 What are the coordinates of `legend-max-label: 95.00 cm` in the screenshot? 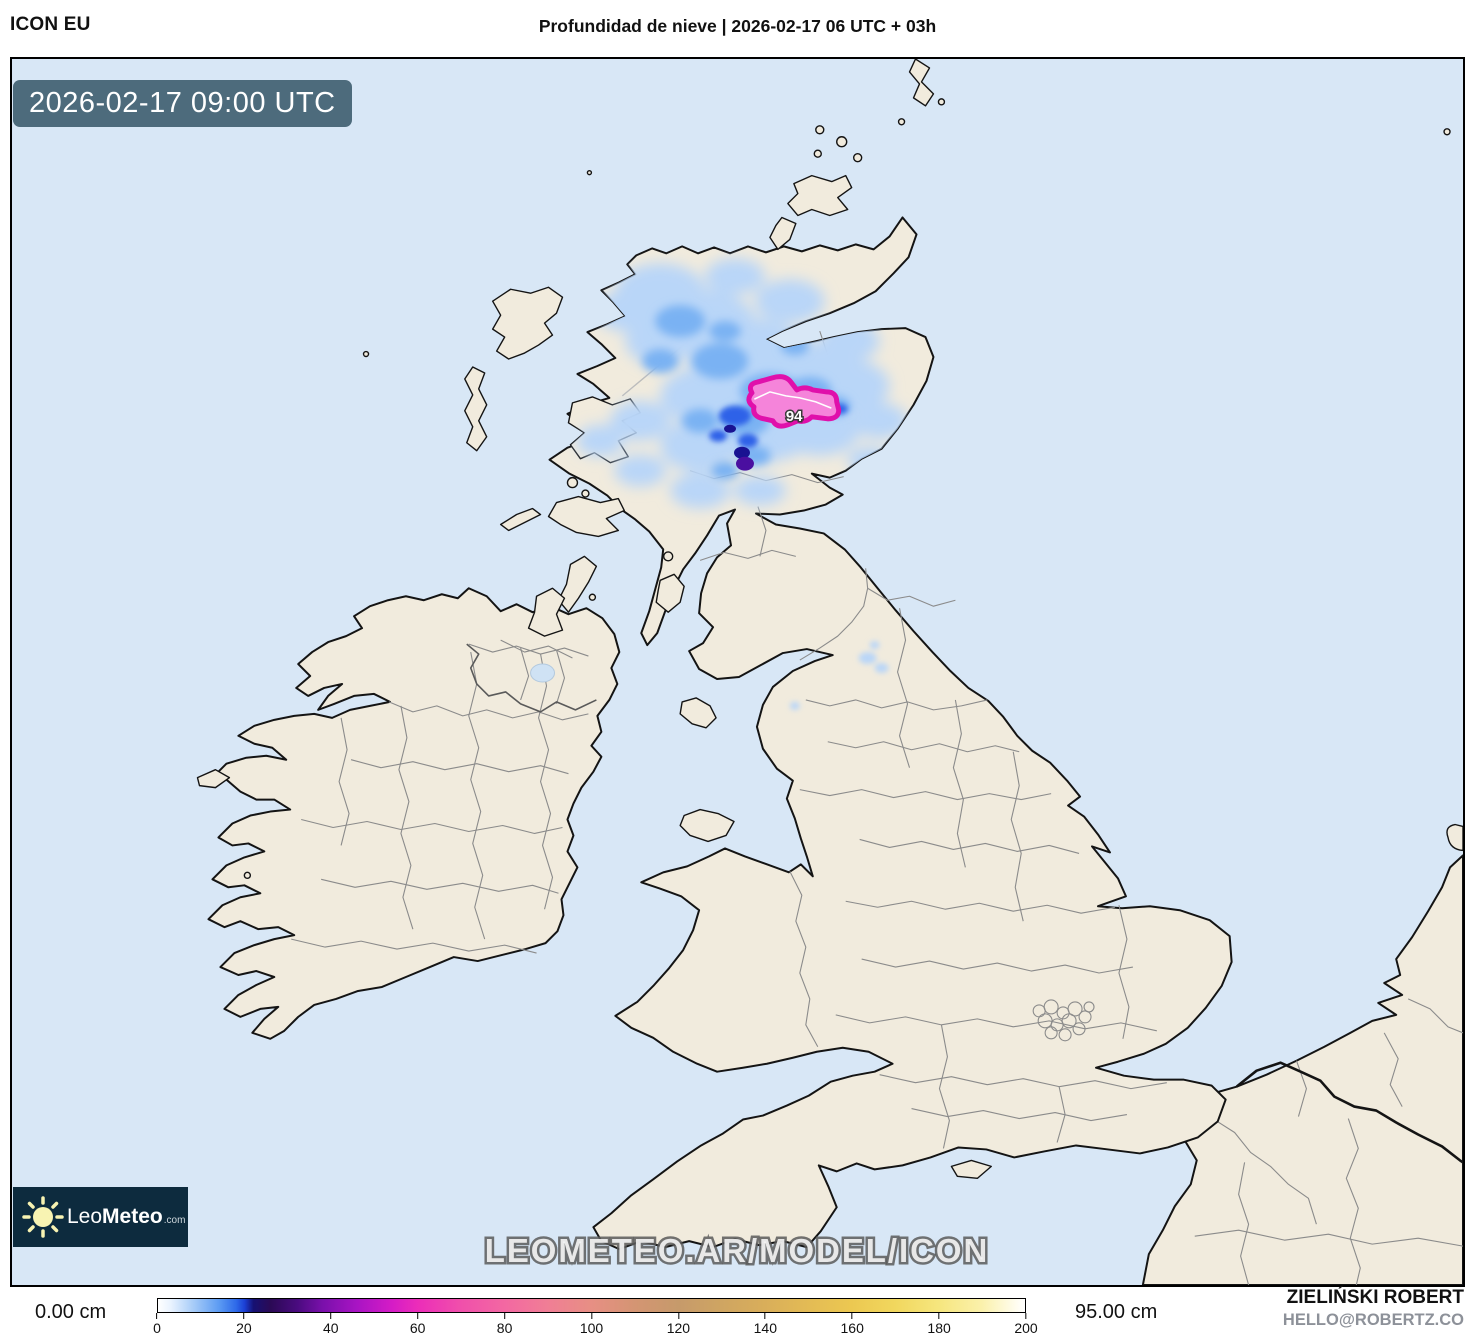 It's located at (1116, 1312).